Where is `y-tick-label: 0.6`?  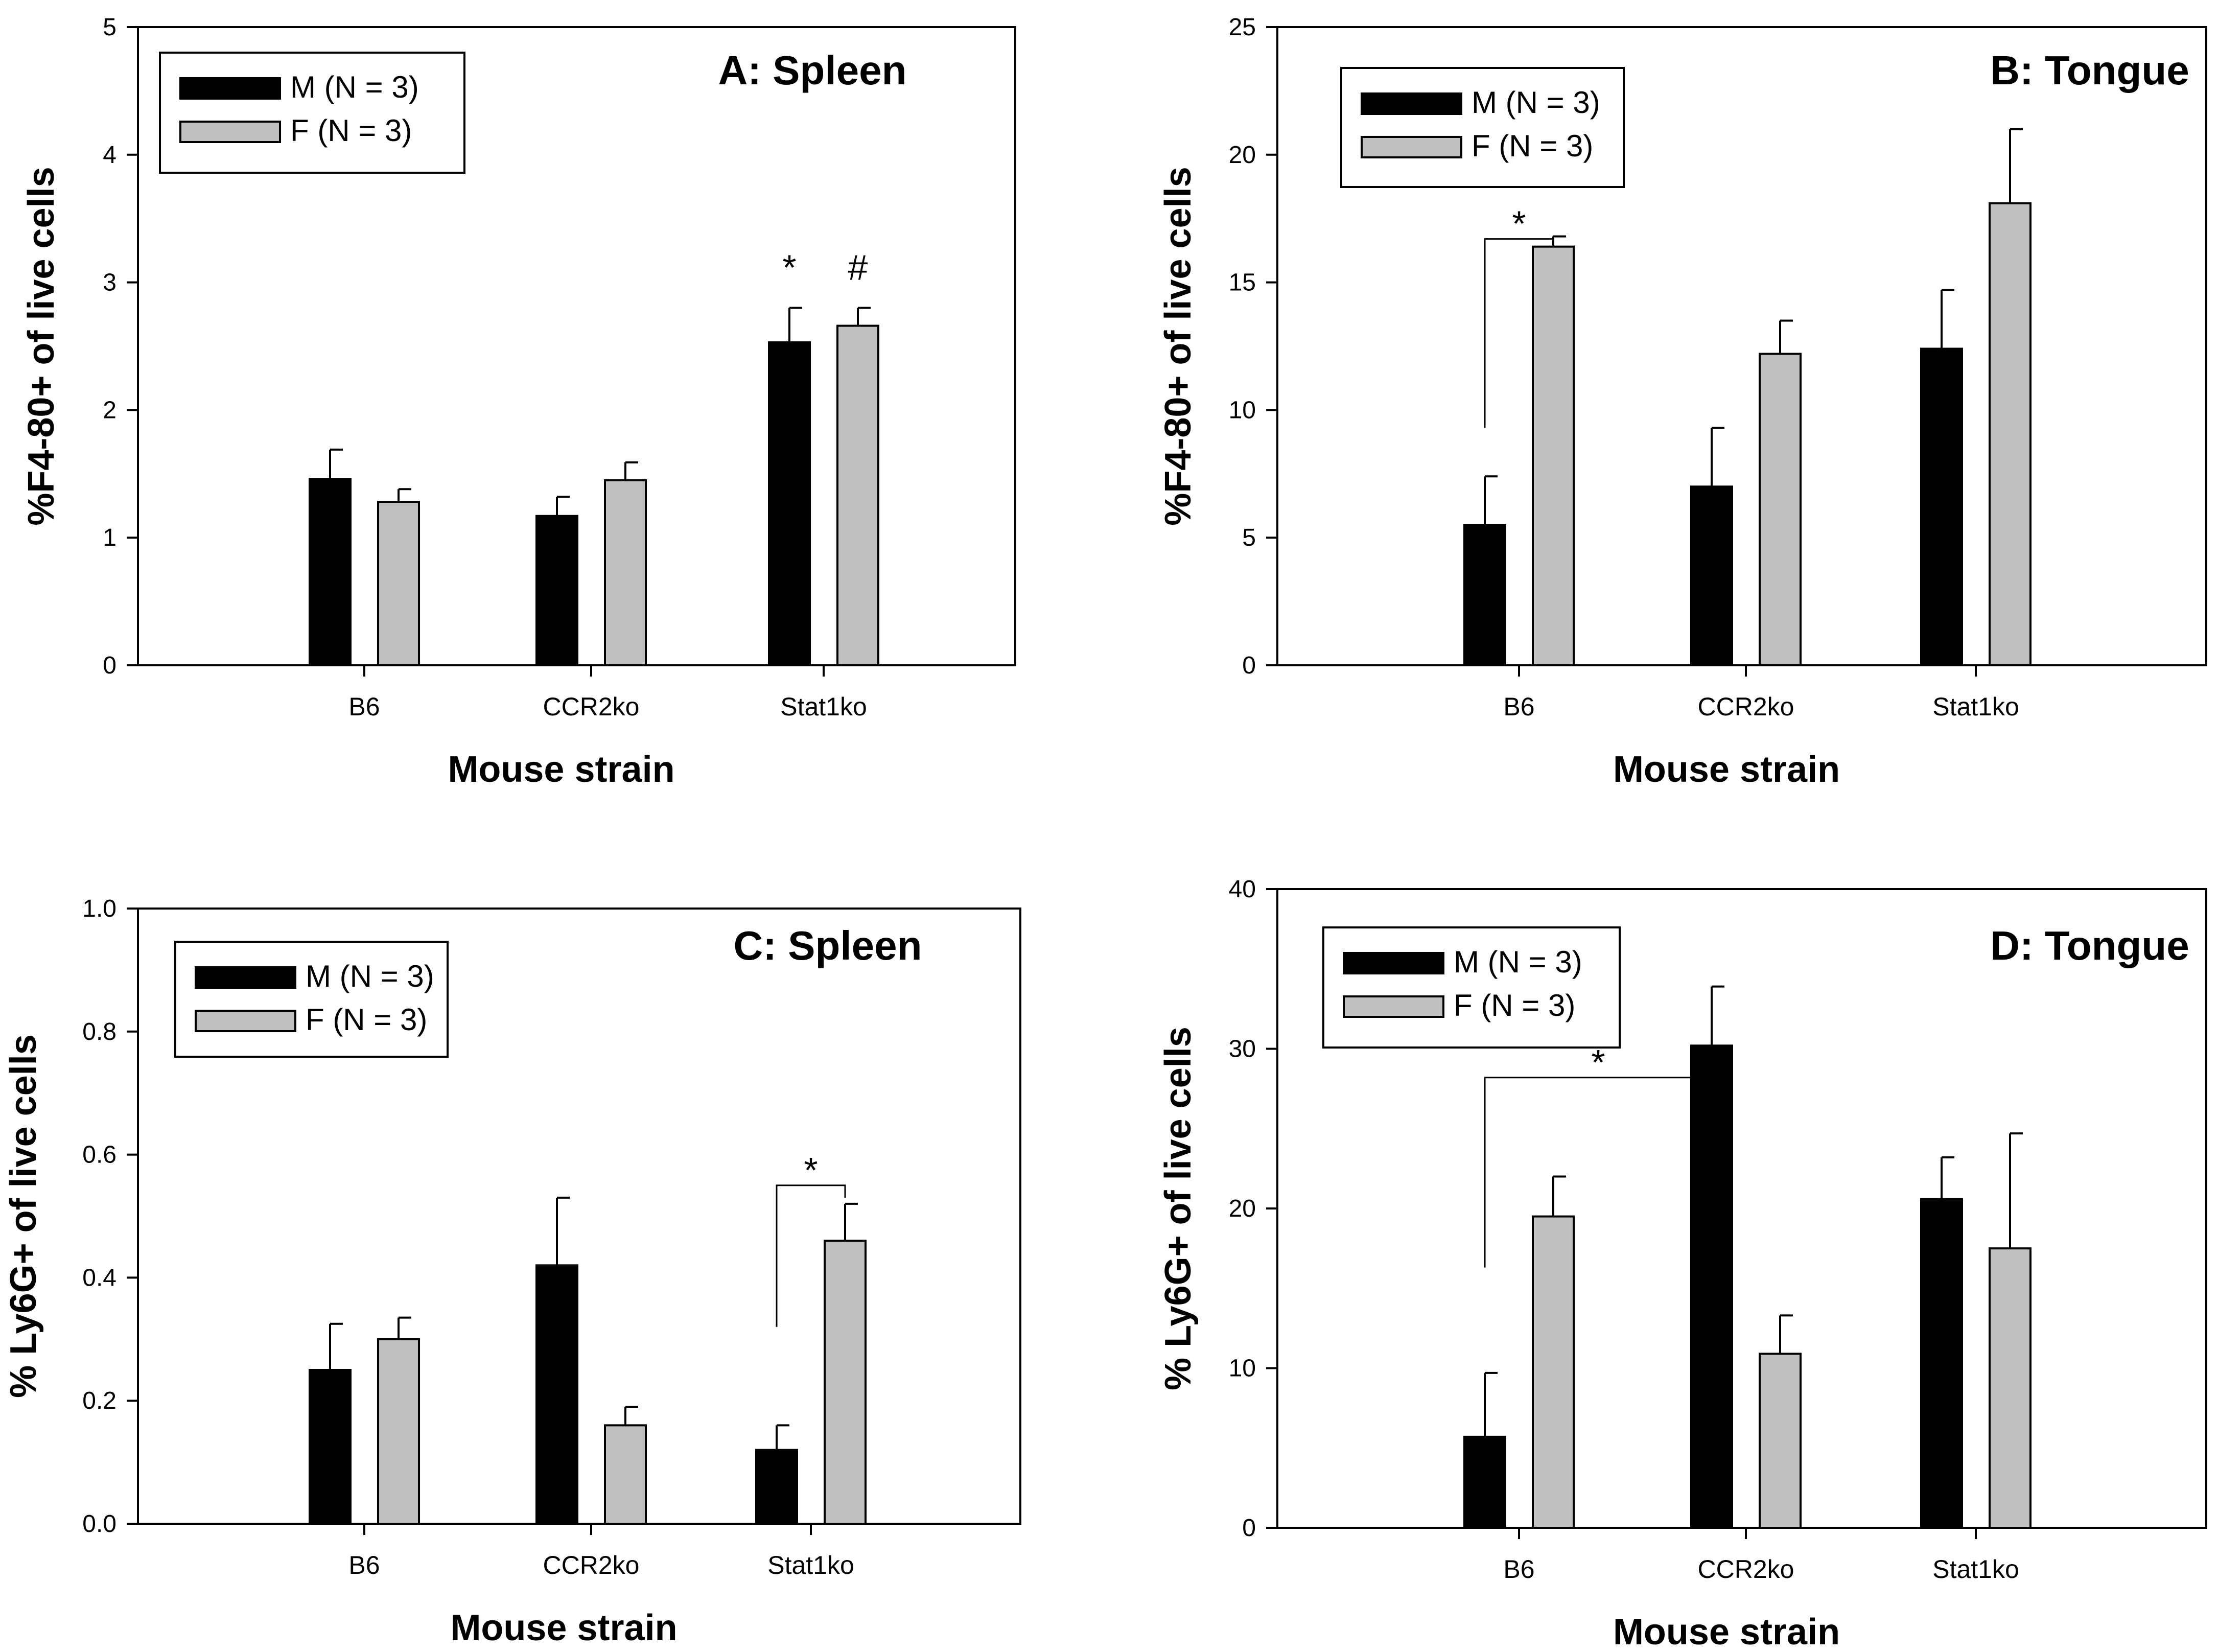 y-tick-label: 0.6 is located at coordinates (99, 1155).